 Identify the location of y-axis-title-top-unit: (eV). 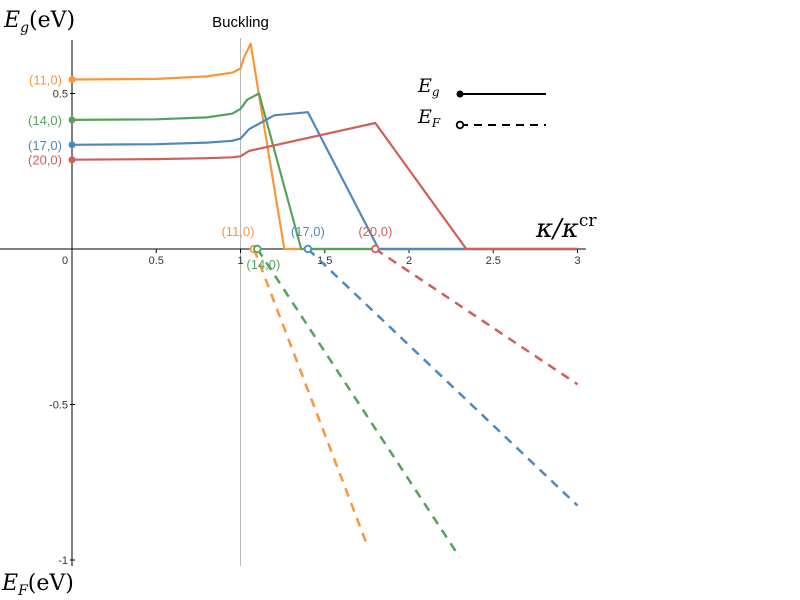
(52, 20).